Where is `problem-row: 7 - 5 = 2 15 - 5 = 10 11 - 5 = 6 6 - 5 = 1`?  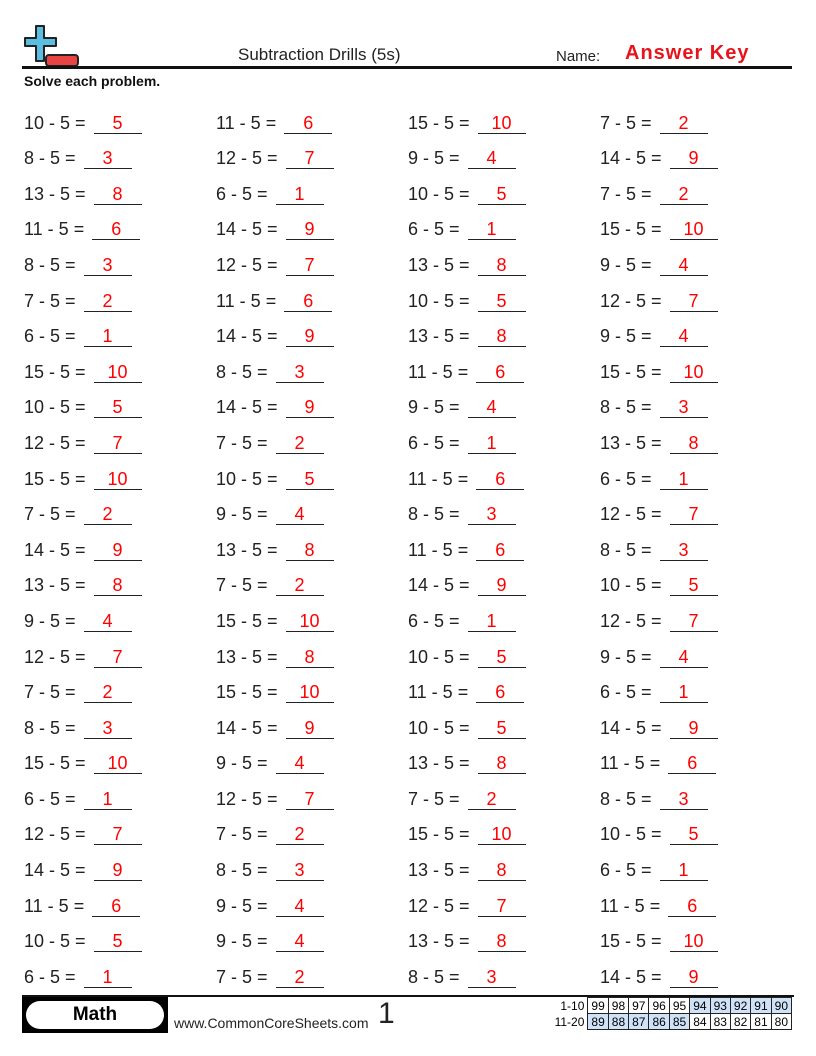 problem-row: 7 - 5 = 2 15 - 5 = 10 11 - 5 = 6 6 - 5 = 1 is located at coordinates (414, 686).